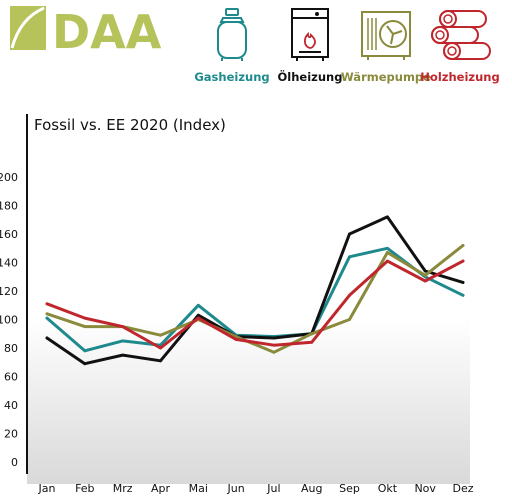  What do you see at coordinates (198, 305) in the screenshot?
I see `data-point-gasheizung-mai` at bounding box center [198, 305].